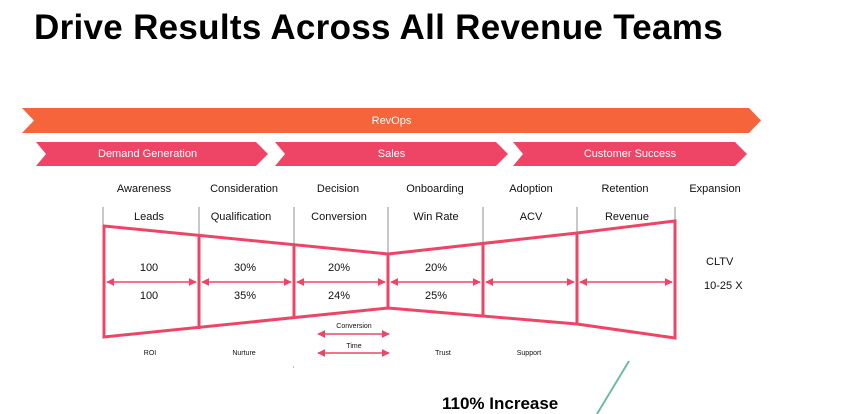  I want to click on revops-label: RevOps, so click(391, 120).